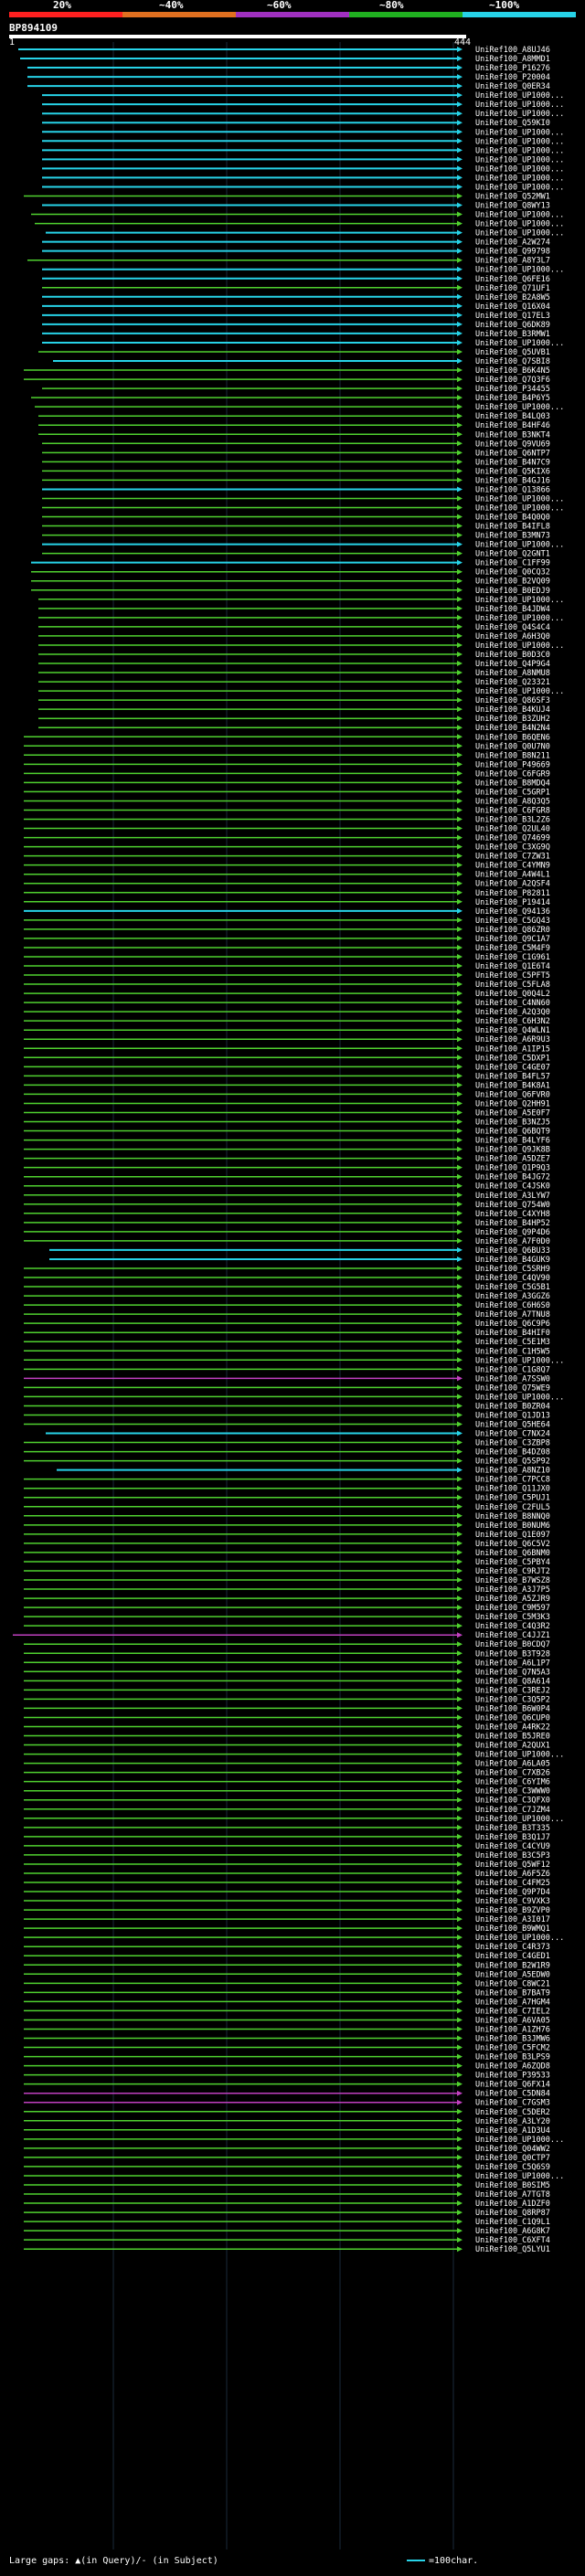 Image resolution: width=585 pixels, height=2576 pixels. I want to click on hit-label: UniRef100_C4R373, so click(512, 1947).